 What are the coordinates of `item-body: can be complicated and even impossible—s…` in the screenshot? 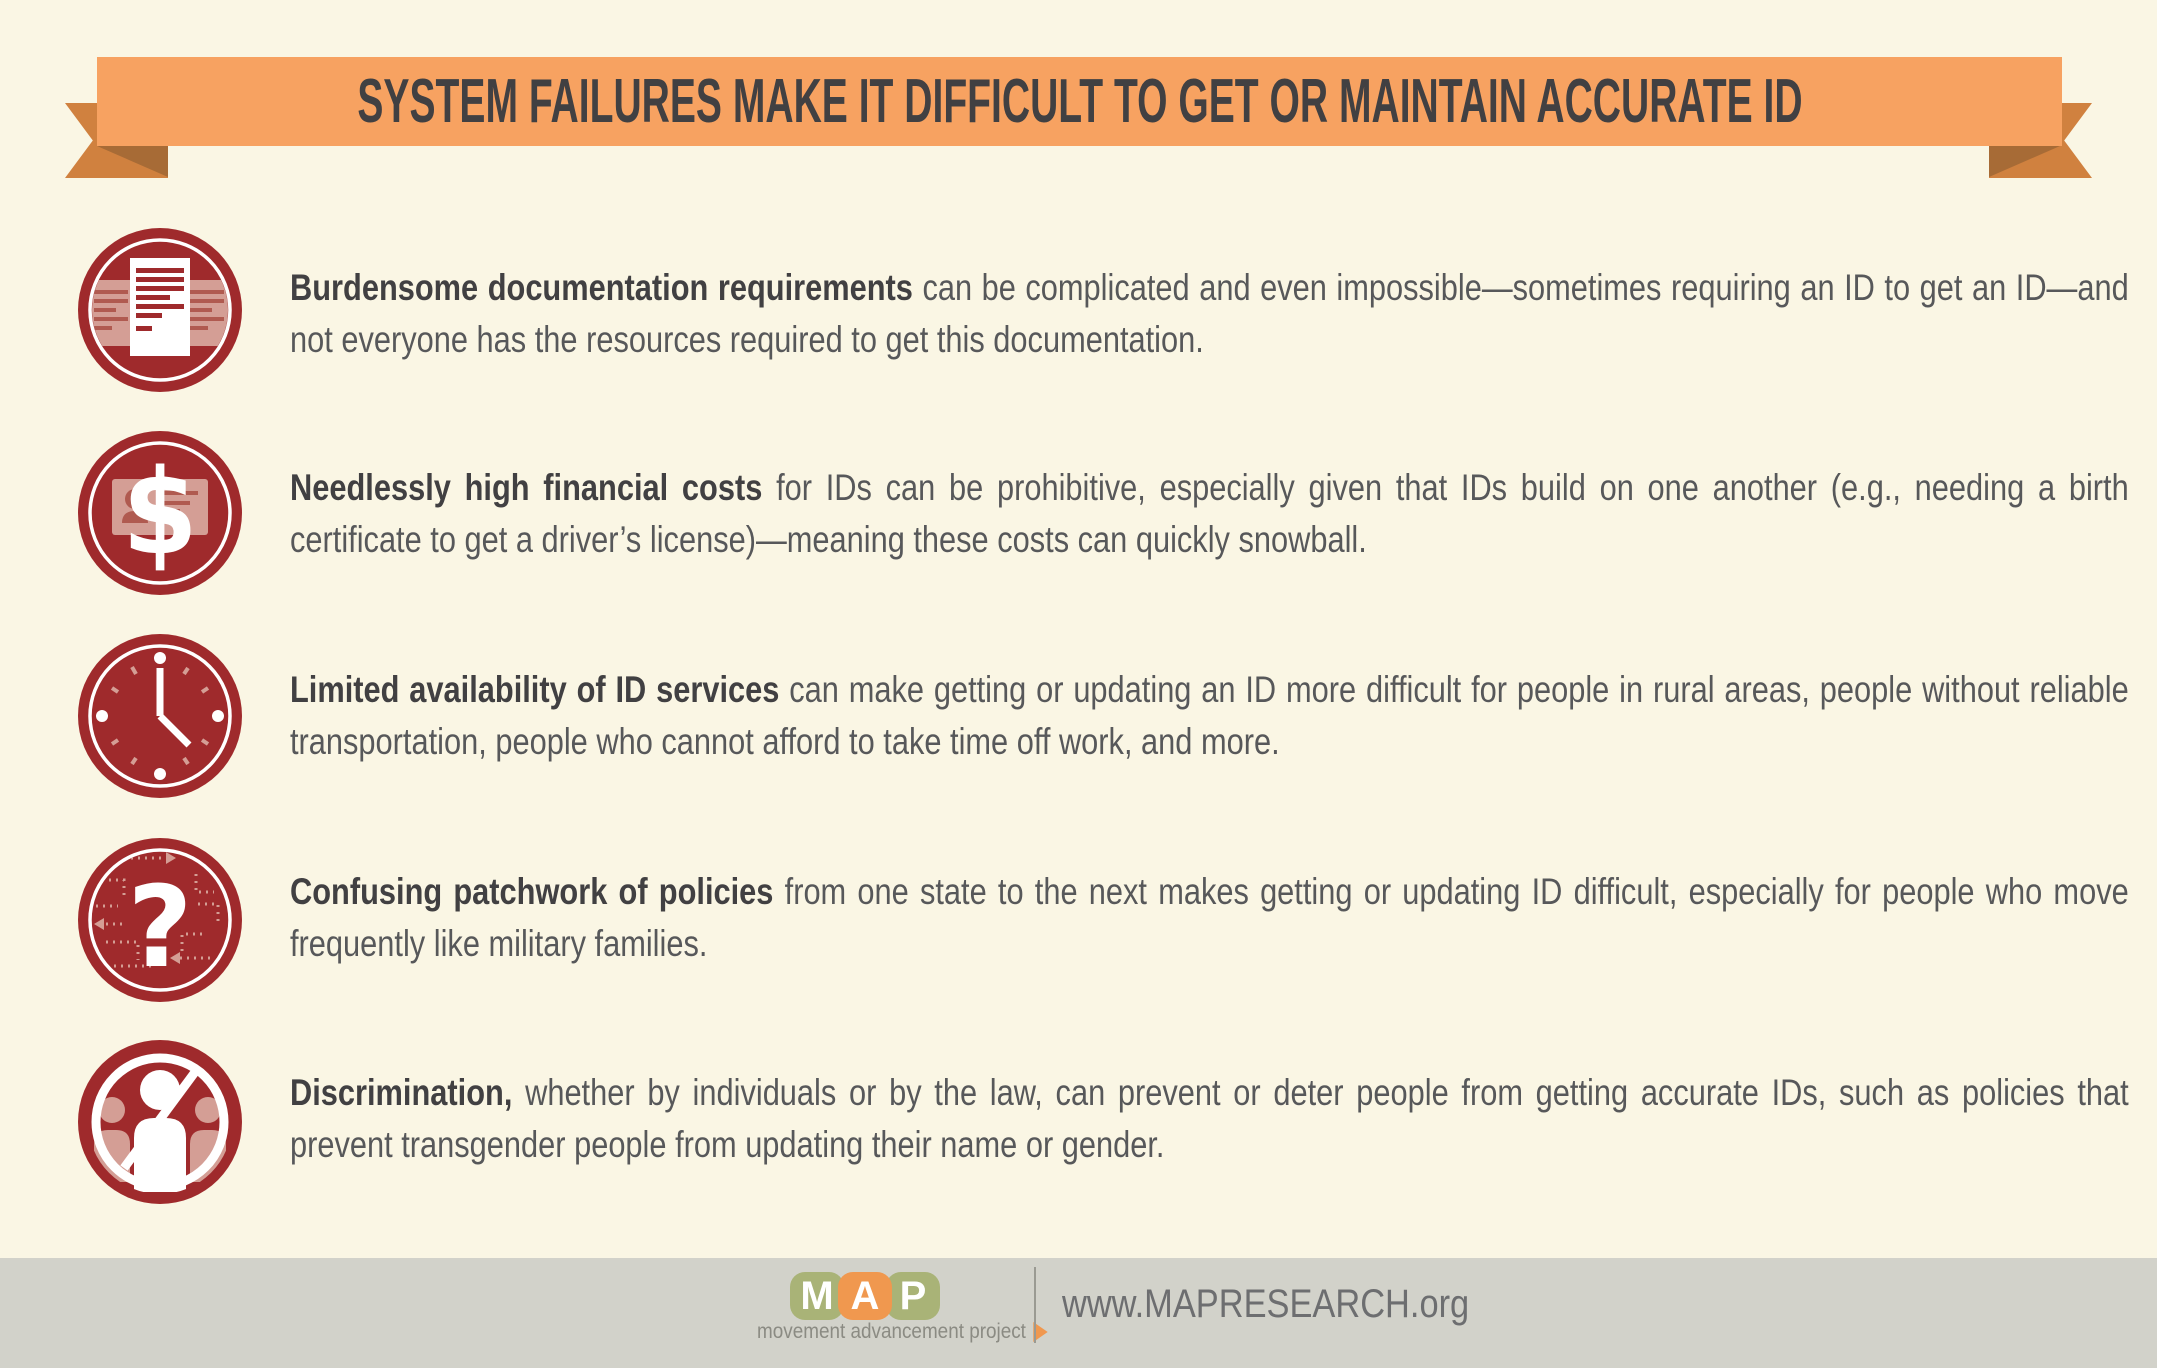 It's located at (1209, 313).